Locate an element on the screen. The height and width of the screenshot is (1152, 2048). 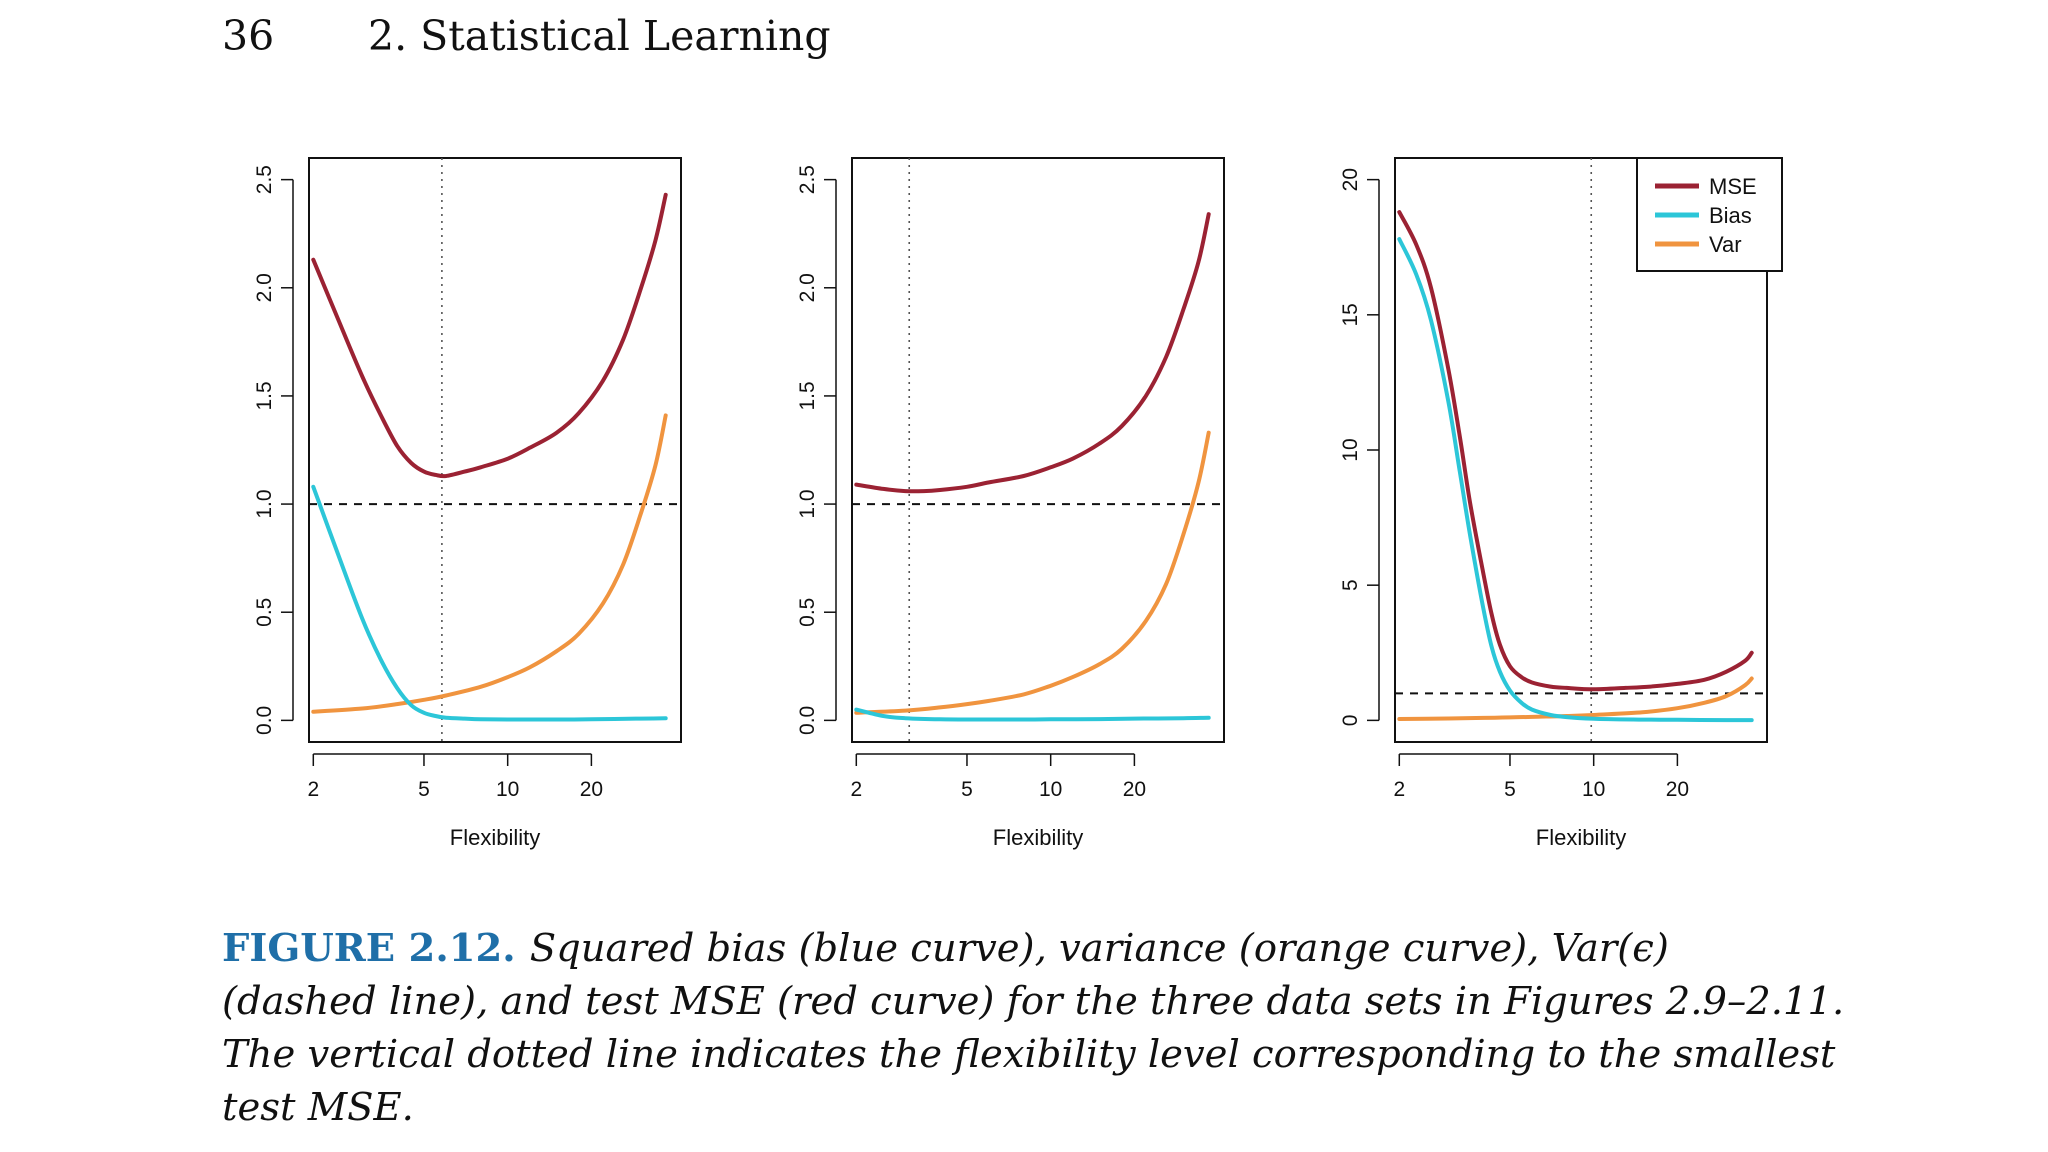
chapter-title: 2. Statistical Learning is located at coordinates (599, 36).